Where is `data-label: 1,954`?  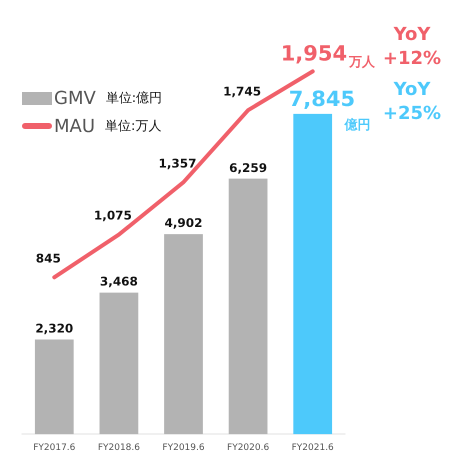
data-label: 1,954 is located at coordinates (314, 53).